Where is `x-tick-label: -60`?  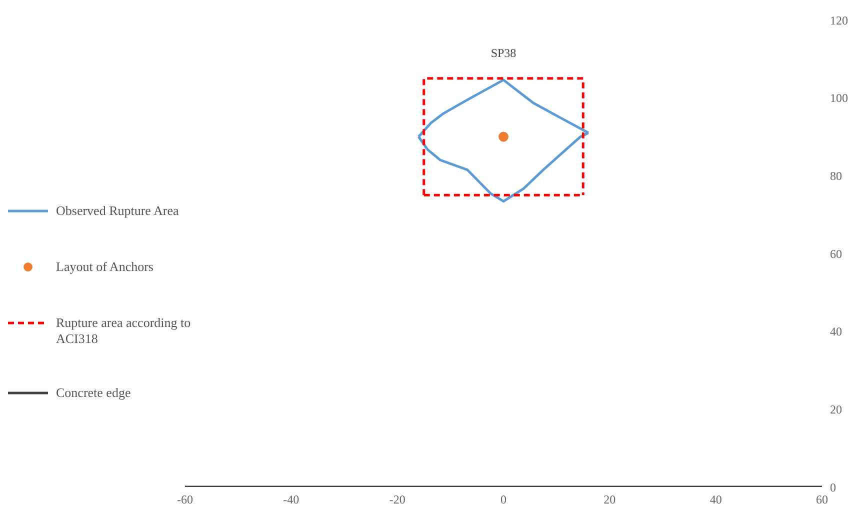 x-tick-label: -60 is located at coordinates (185, 499).